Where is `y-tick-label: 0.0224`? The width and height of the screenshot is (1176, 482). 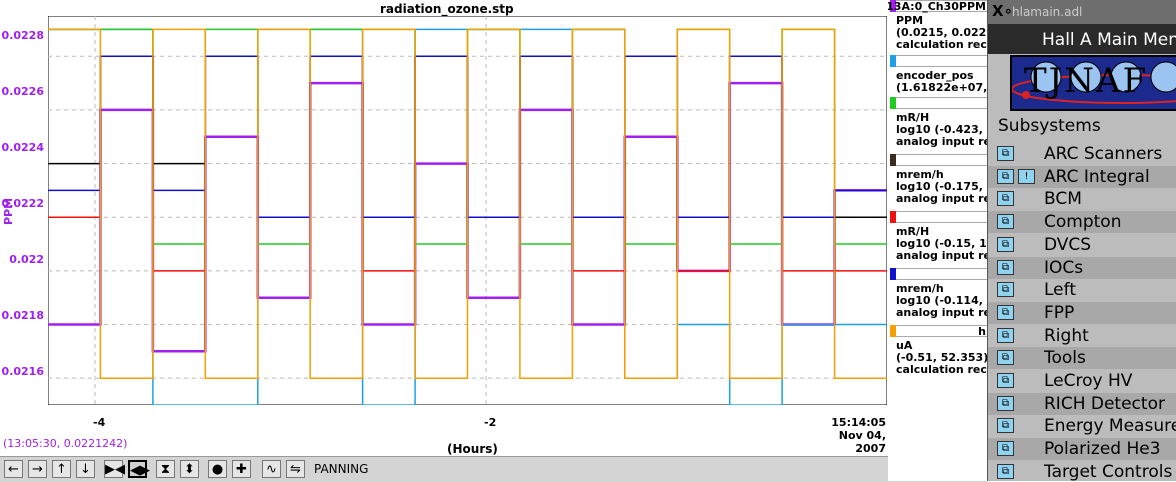
y-tick-label: 0.0224 is located at coordinates (22, 147).